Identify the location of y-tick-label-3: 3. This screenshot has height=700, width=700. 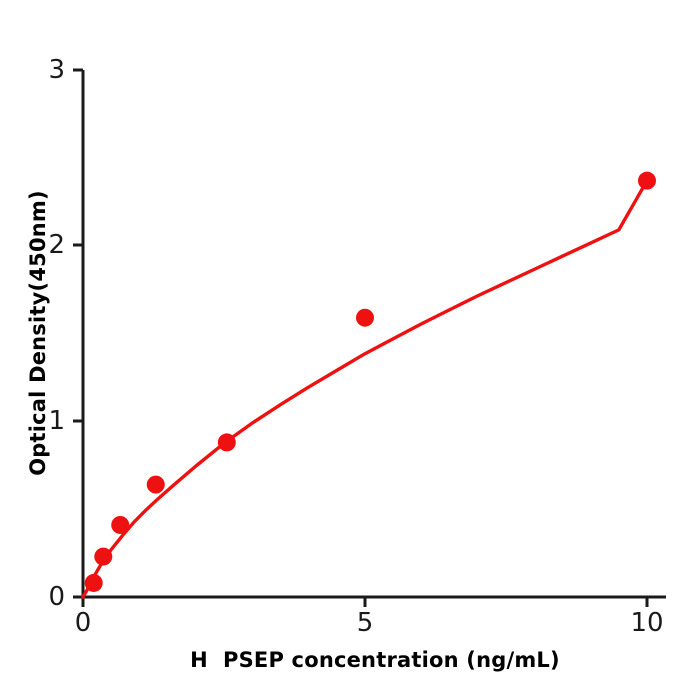
(56, 70).